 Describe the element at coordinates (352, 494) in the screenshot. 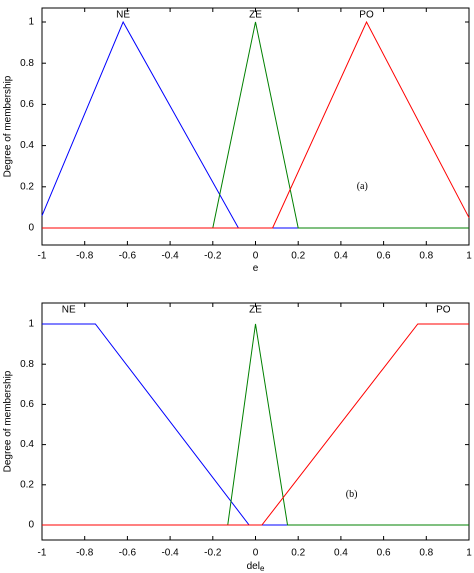

I see `annotation: (b)` at that location.